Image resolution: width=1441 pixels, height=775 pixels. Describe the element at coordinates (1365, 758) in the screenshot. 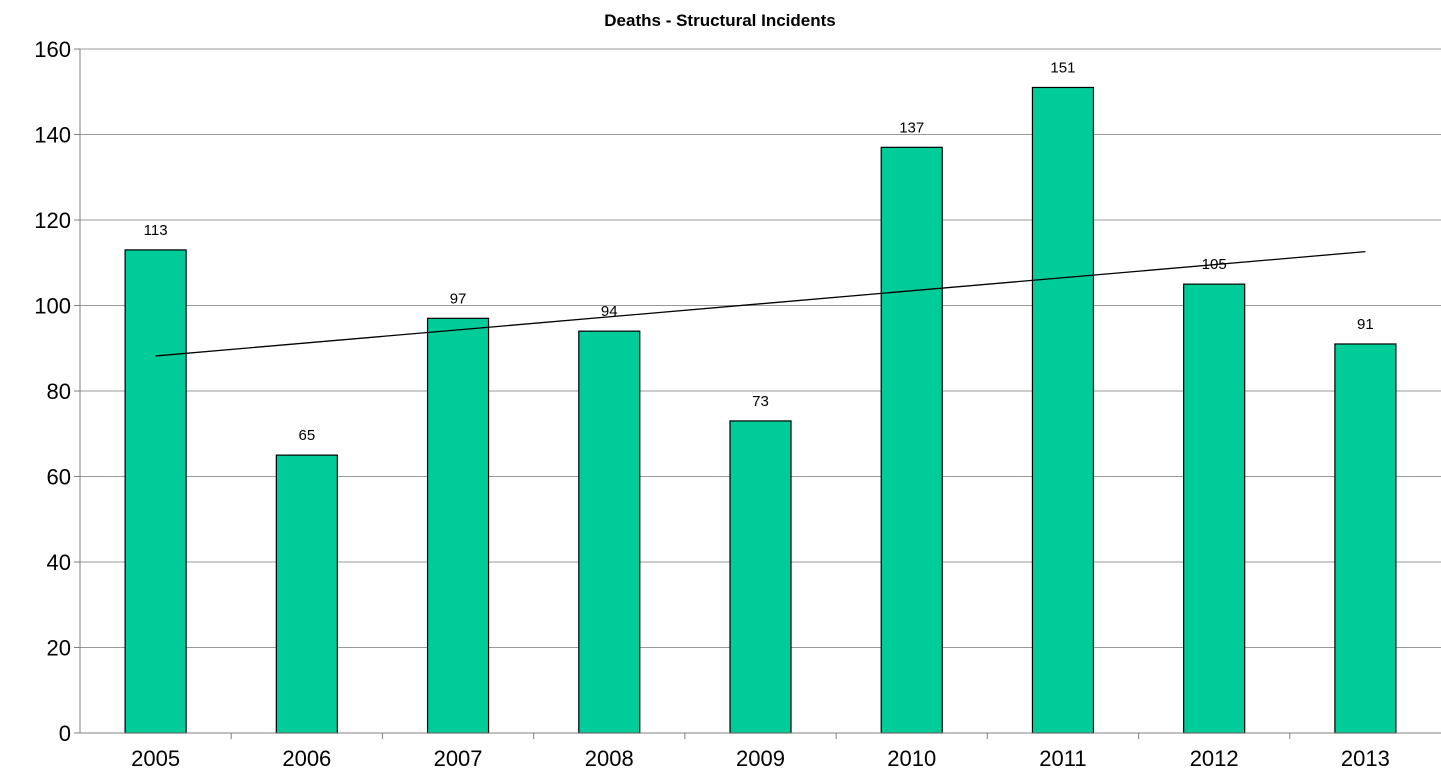

I see `x-tick-label: 2013` at that location.